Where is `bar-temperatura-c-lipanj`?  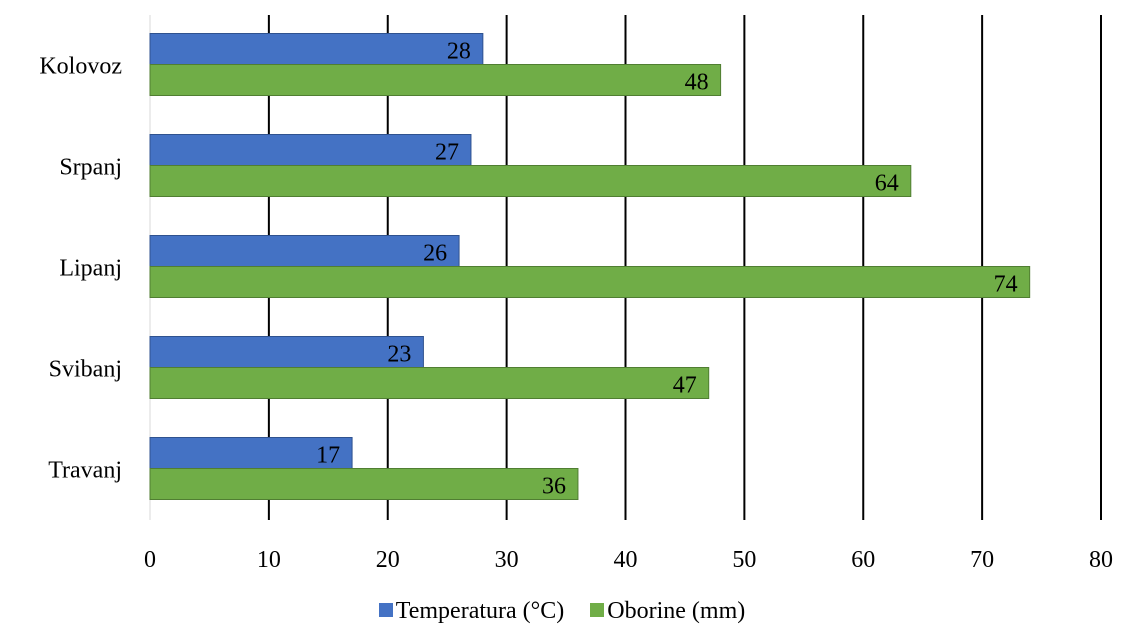
bar-temperatura-c-lipanj is located at coordinates (304, 251).